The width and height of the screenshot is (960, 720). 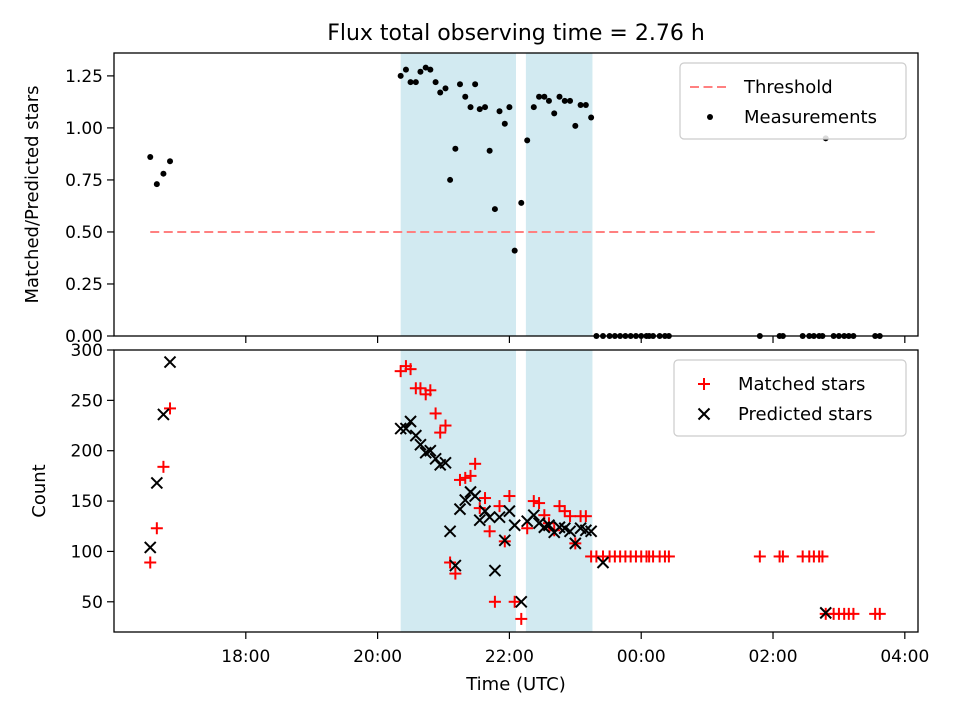 What do you see at coordinates (509, 511) in the screenshot?
I see `data-point-cross-26-b` at bounding box center [509, 511].